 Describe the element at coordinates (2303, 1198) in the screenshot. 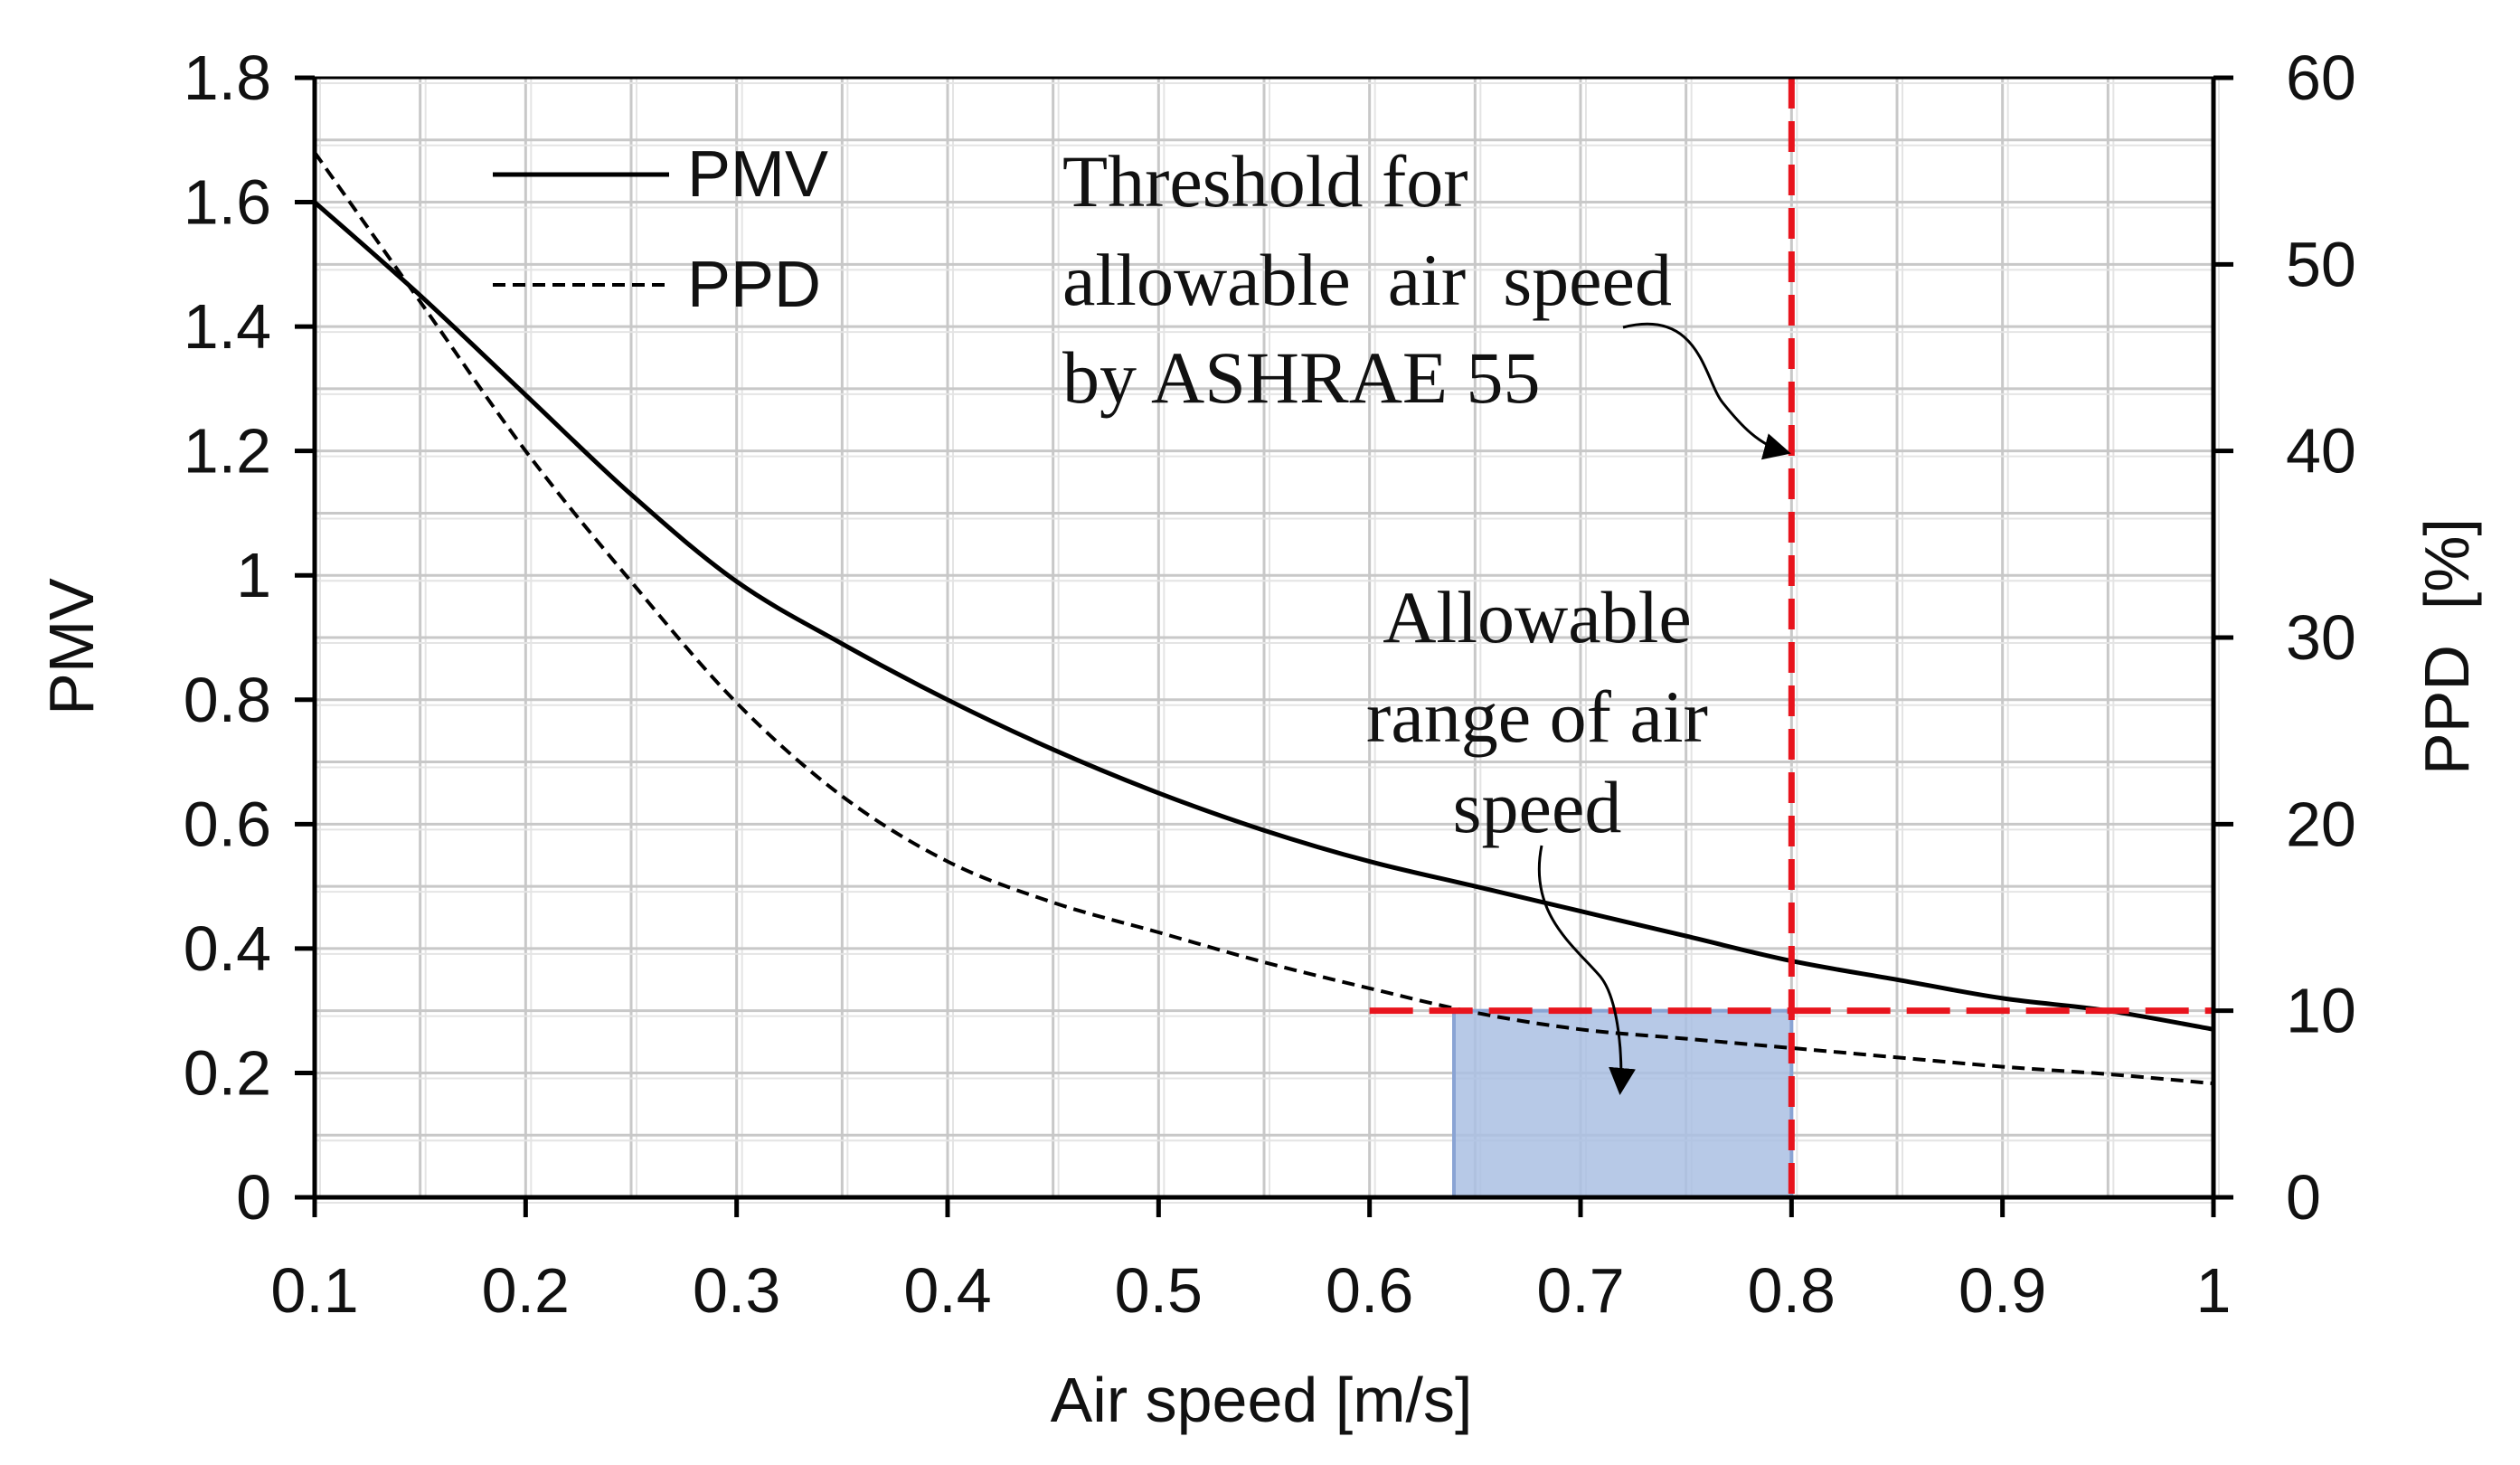

I see `y2-tick-label: 0` at that location.